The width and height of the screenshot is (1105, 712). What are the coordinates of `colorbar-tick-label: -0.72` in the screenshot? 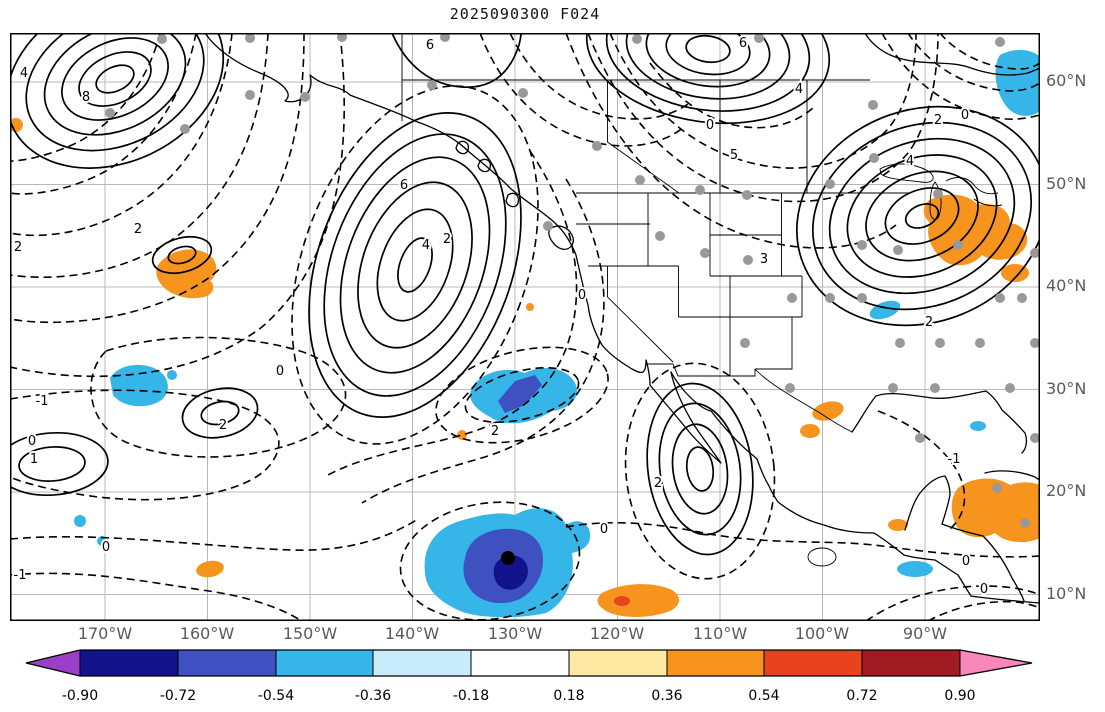 It's located at (178, 696).